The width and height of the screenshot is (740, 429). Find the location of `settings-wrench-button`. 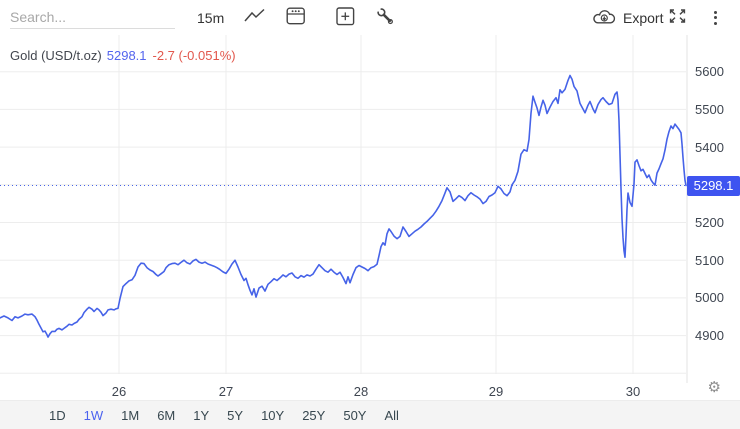

settings-wrench-button is located at coordinates (385, 17).